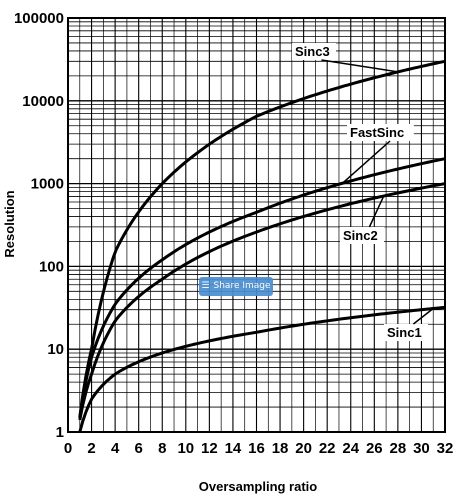 The image size is (461, 499). I want to click on layers-icon: ☰, so click(205, 286).